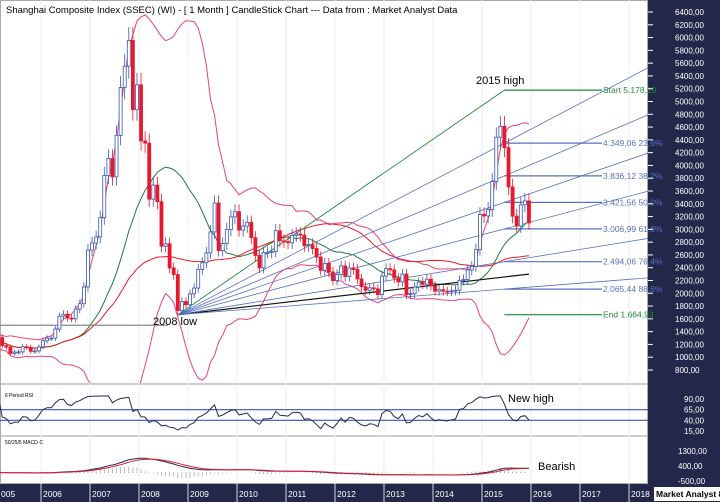 Image resolution: width=720 pixels, height=502 pixels. What do you see at coordinates (199, 494) in the screenshot?
I see `x-tick-label: 2009` at bounding box center [199, 494].